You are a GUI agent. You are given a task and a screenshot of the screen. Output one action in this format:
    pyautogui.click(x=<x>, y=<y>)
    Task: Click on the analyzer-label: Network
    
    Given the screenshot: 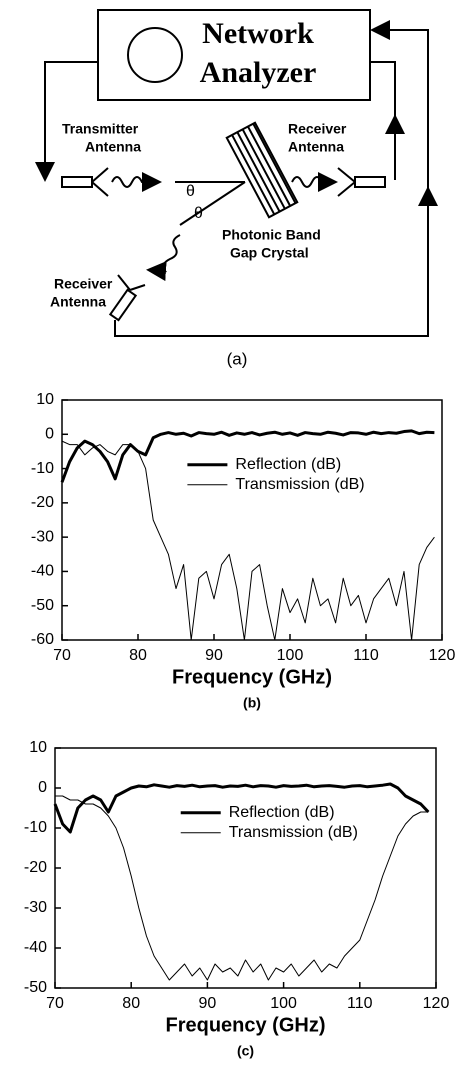 What is the action you would take?
    pyautogui.click(x=258, y=33)
    